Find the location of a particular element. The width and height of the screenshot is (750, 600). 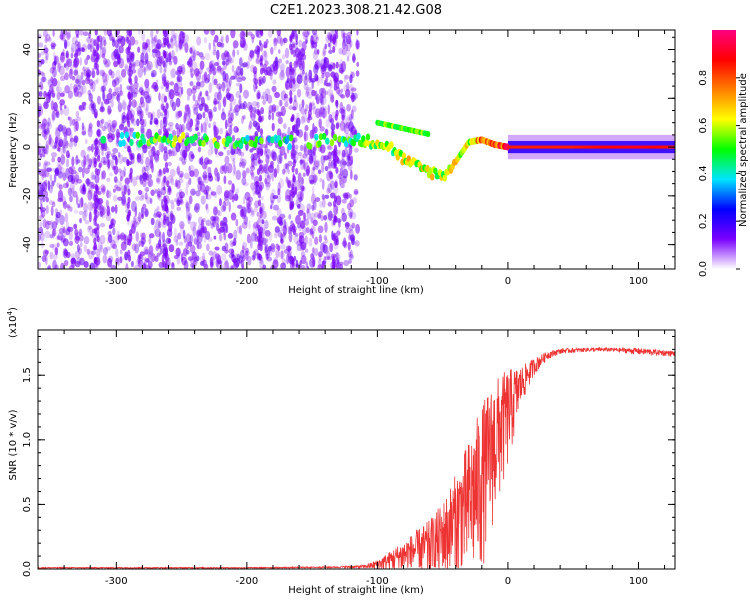

figure-title: C2E1.2023.308.21.42.G08 is located at coordinates (356, 10).